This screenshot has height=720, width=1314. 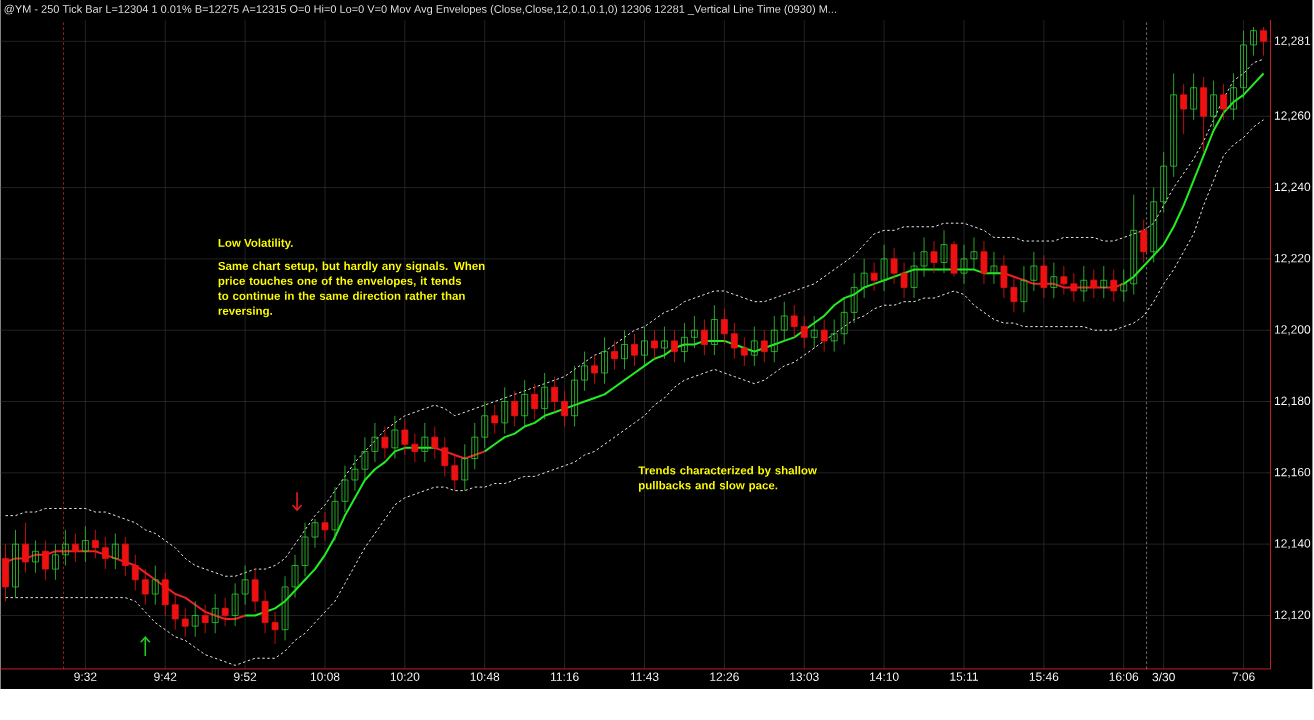 What do you see at coordinates (1044, 677) in the screenshot?
I see `x-tick-label: 15:46` at bounding box center [1044, 677].